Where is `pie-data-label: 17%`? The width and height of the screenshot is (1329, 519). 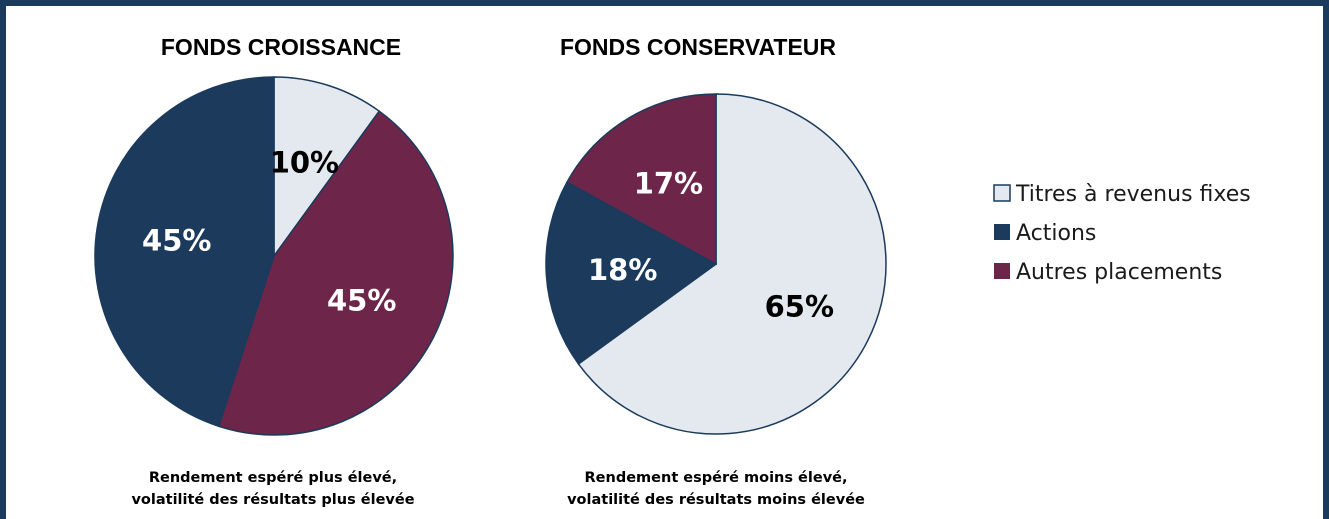
pie-data-label: 17% is located at coordinates (668, 184).